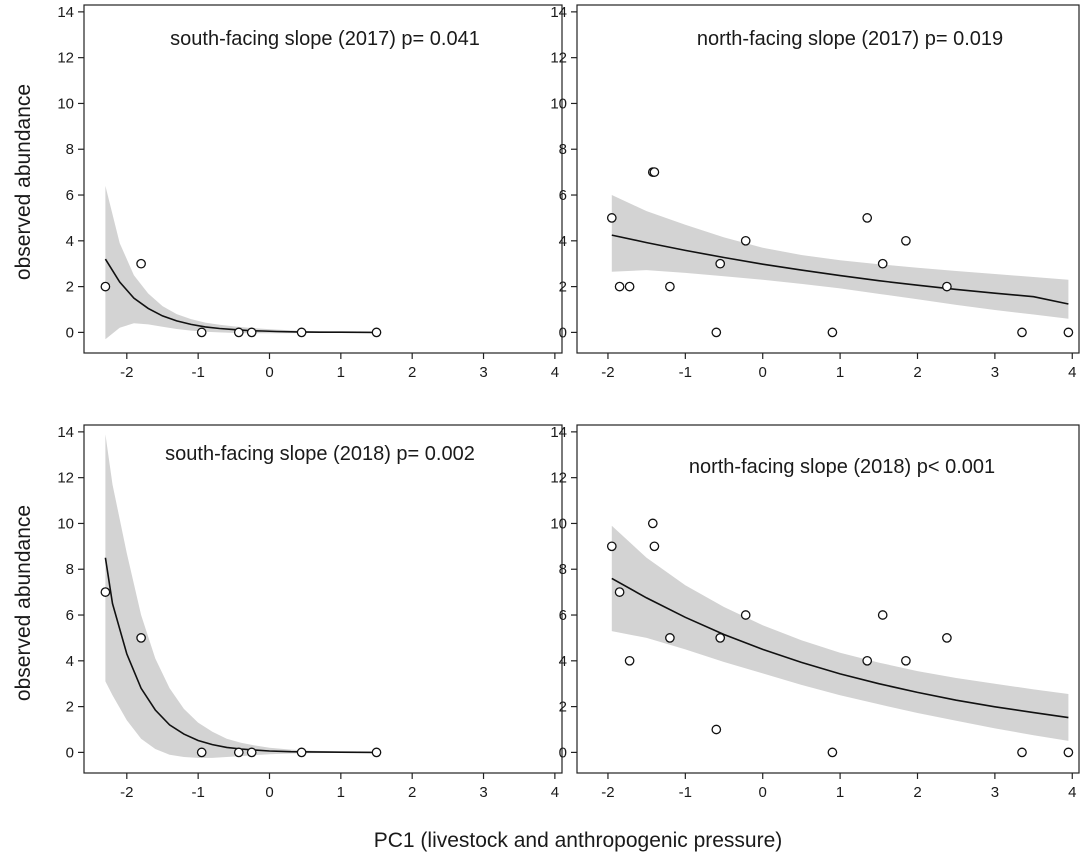 This screenshot has width=1080, height=858. Describe the element at coordinates (320, 454) in the screenshot. I see `panel-title: south-facing slope (2018) p= 0.002` at that location.